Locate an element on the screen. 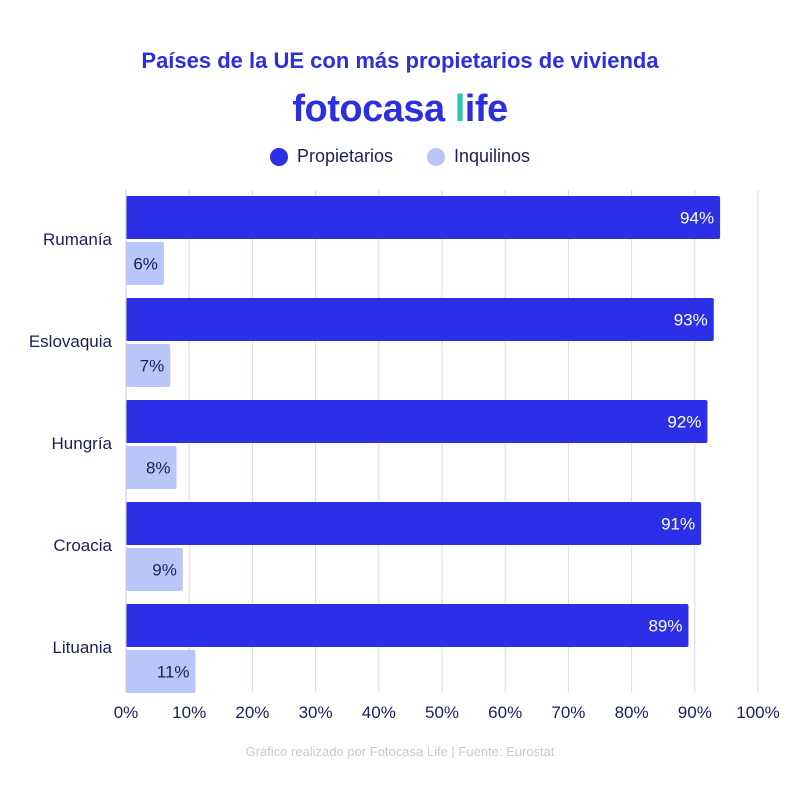 The height and width of the screenshot is (800, 800). data-label-inquilinos: 7% is located at coordinates (152, 366).